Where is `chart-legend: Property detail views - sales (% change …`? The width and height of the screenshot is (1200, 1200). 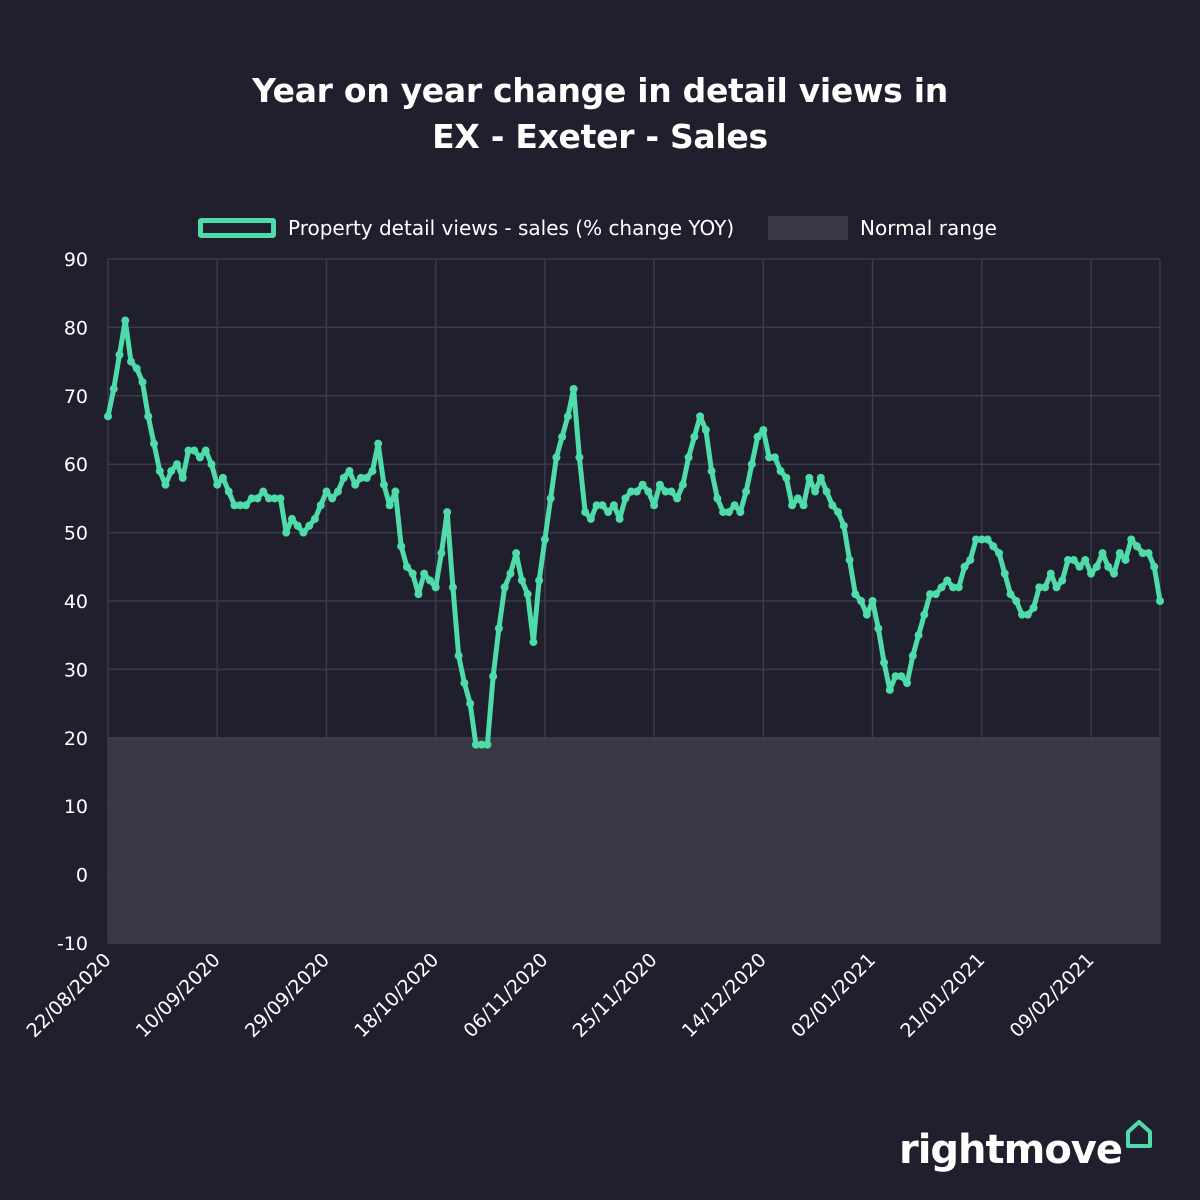
chart-legend: Property detail views - sales (% change … is located at coordinates (600, 228).